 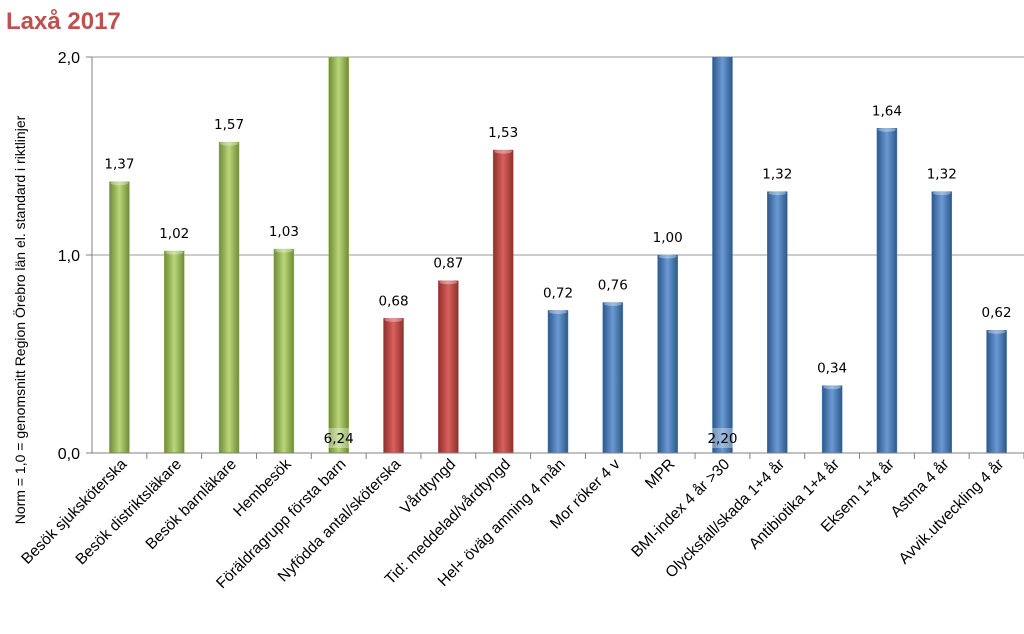 What do you see at coordinates (119, 165) in the screenshot?
I see `data-label: 1,37` at bounding box center [119, 165].